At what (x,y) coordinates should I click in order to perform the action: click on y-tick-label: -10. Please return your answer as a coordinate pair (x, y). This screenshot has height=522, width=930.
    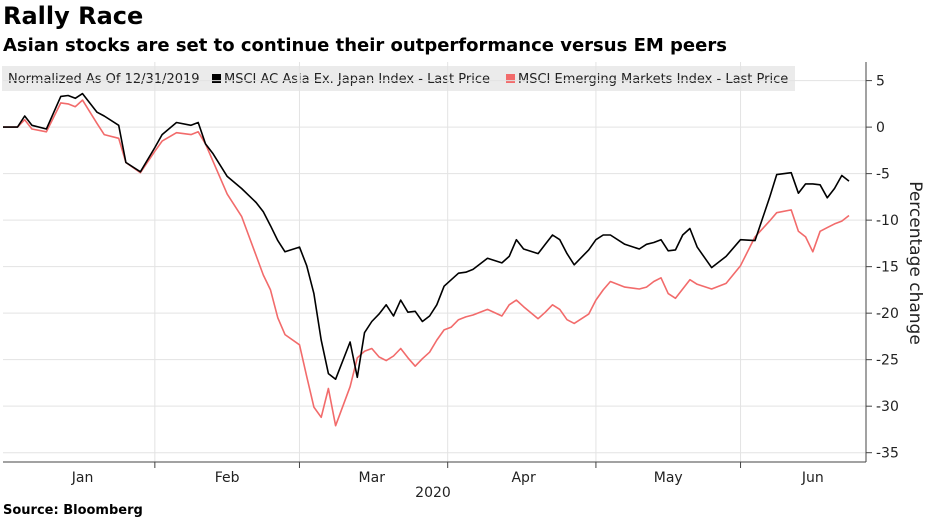
    Looking at the image, I should click on (887, 221).